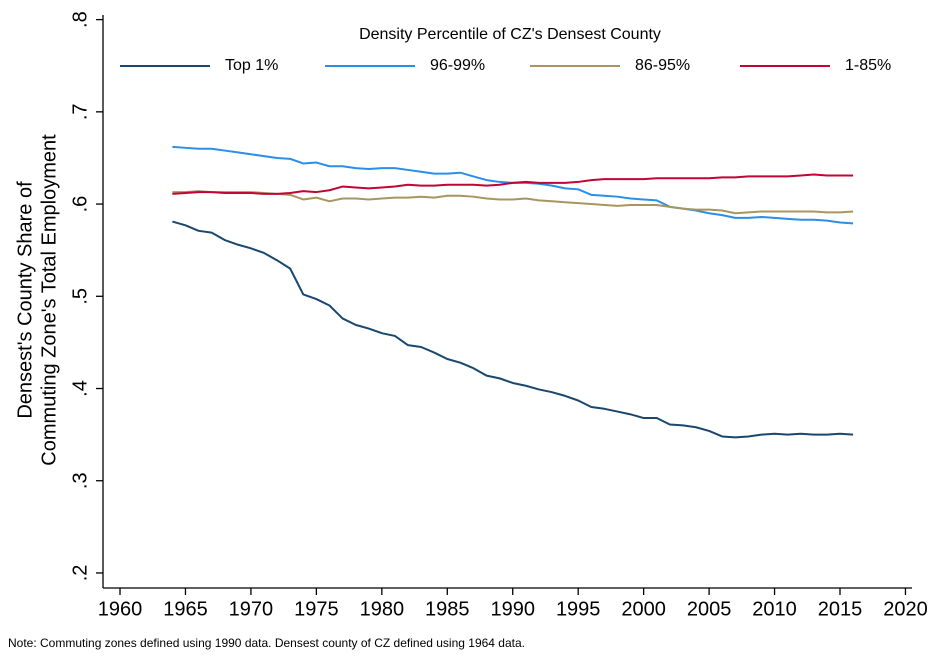 The image size is (935, 656). I want to click on y-axis-title: Commuting Zone's Total Employment, so click(49, 300).